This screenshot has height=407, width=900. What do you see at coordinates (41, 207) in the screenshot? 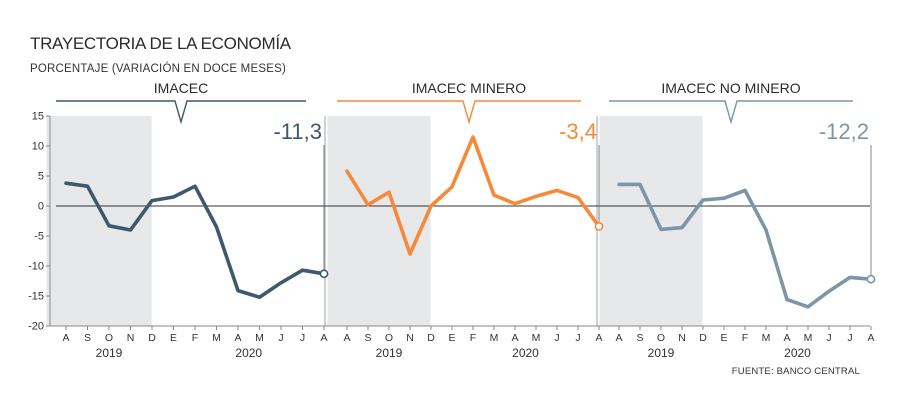
I see `y-tick-label: 0` at bounding box center [41, 207].